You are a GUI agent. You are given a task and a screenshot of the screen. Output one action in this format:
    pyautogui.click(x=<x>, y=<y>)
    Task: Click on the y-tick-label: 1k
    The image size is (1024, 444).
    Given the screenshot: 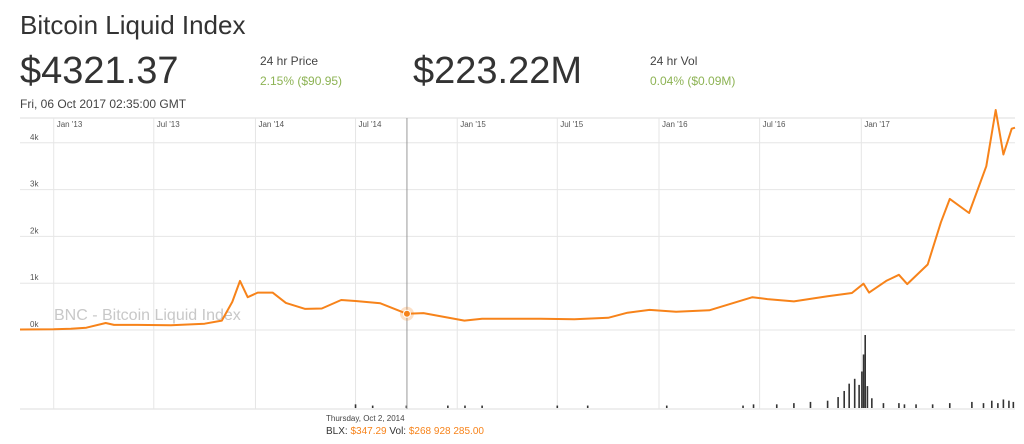 What is the action you would take?
    pyautogui.click(x=34, y=277)
    